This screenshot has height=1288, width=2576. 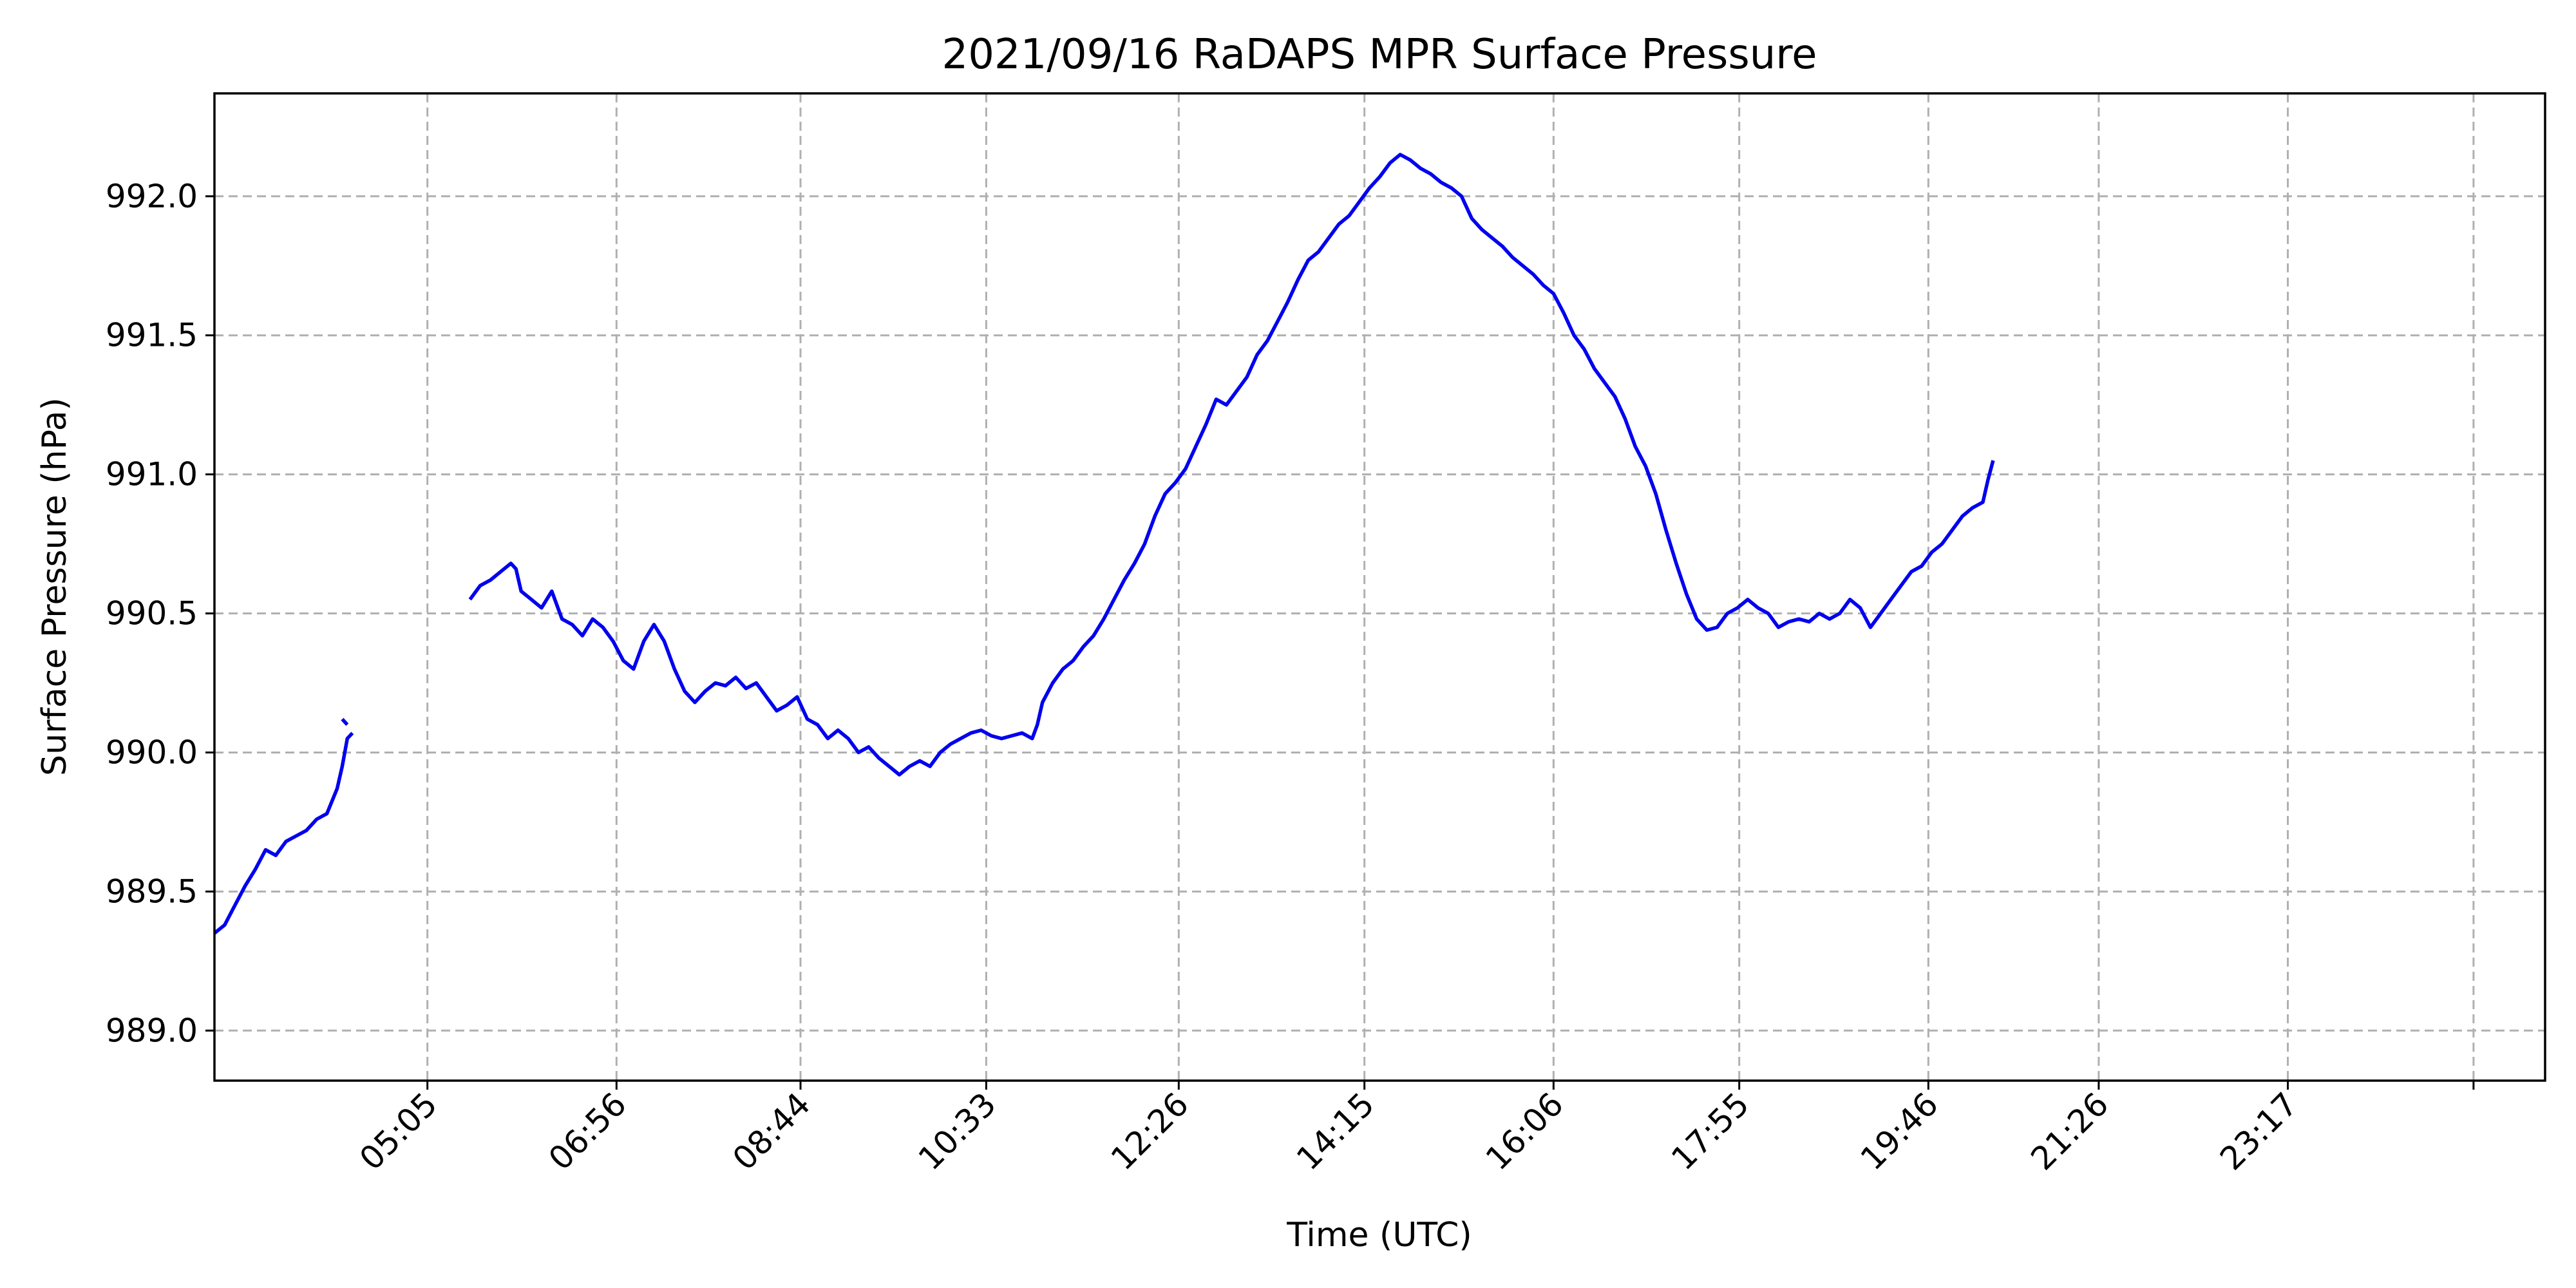 I want to click on x-tick-label: 16:06, so click(x=1525, y=1131).